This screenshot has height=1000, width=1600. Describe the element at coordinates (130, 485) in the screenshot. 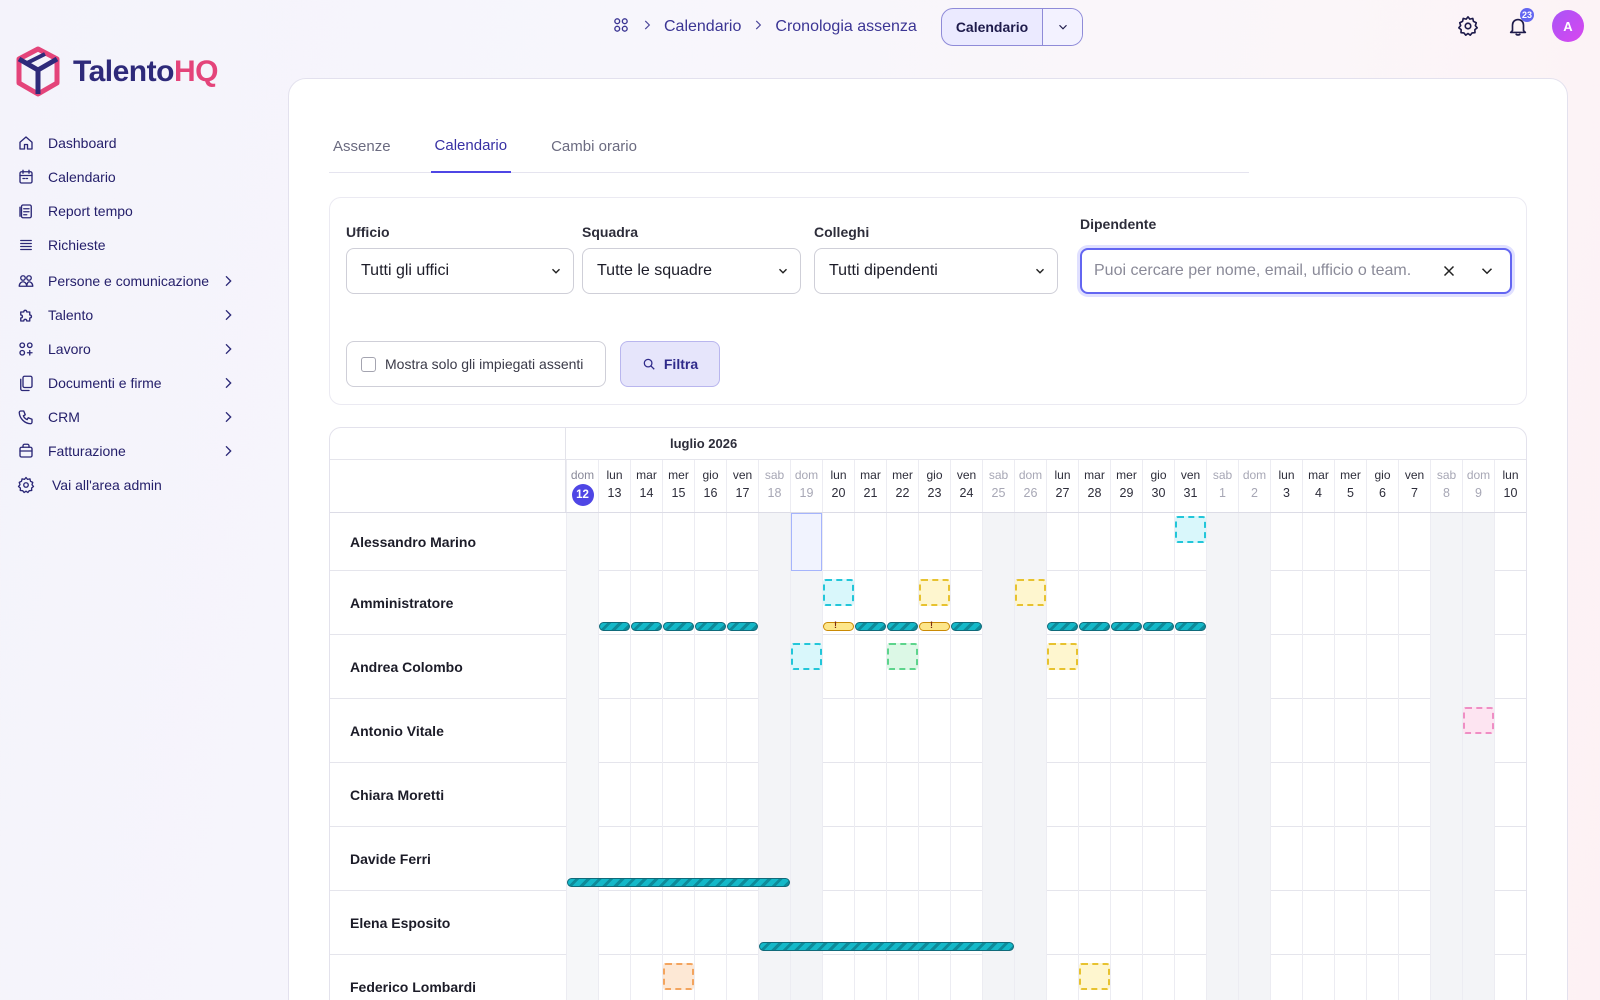

I see `sidebar-item-vai-all-area-admin: Vai all'area admin` at that location.